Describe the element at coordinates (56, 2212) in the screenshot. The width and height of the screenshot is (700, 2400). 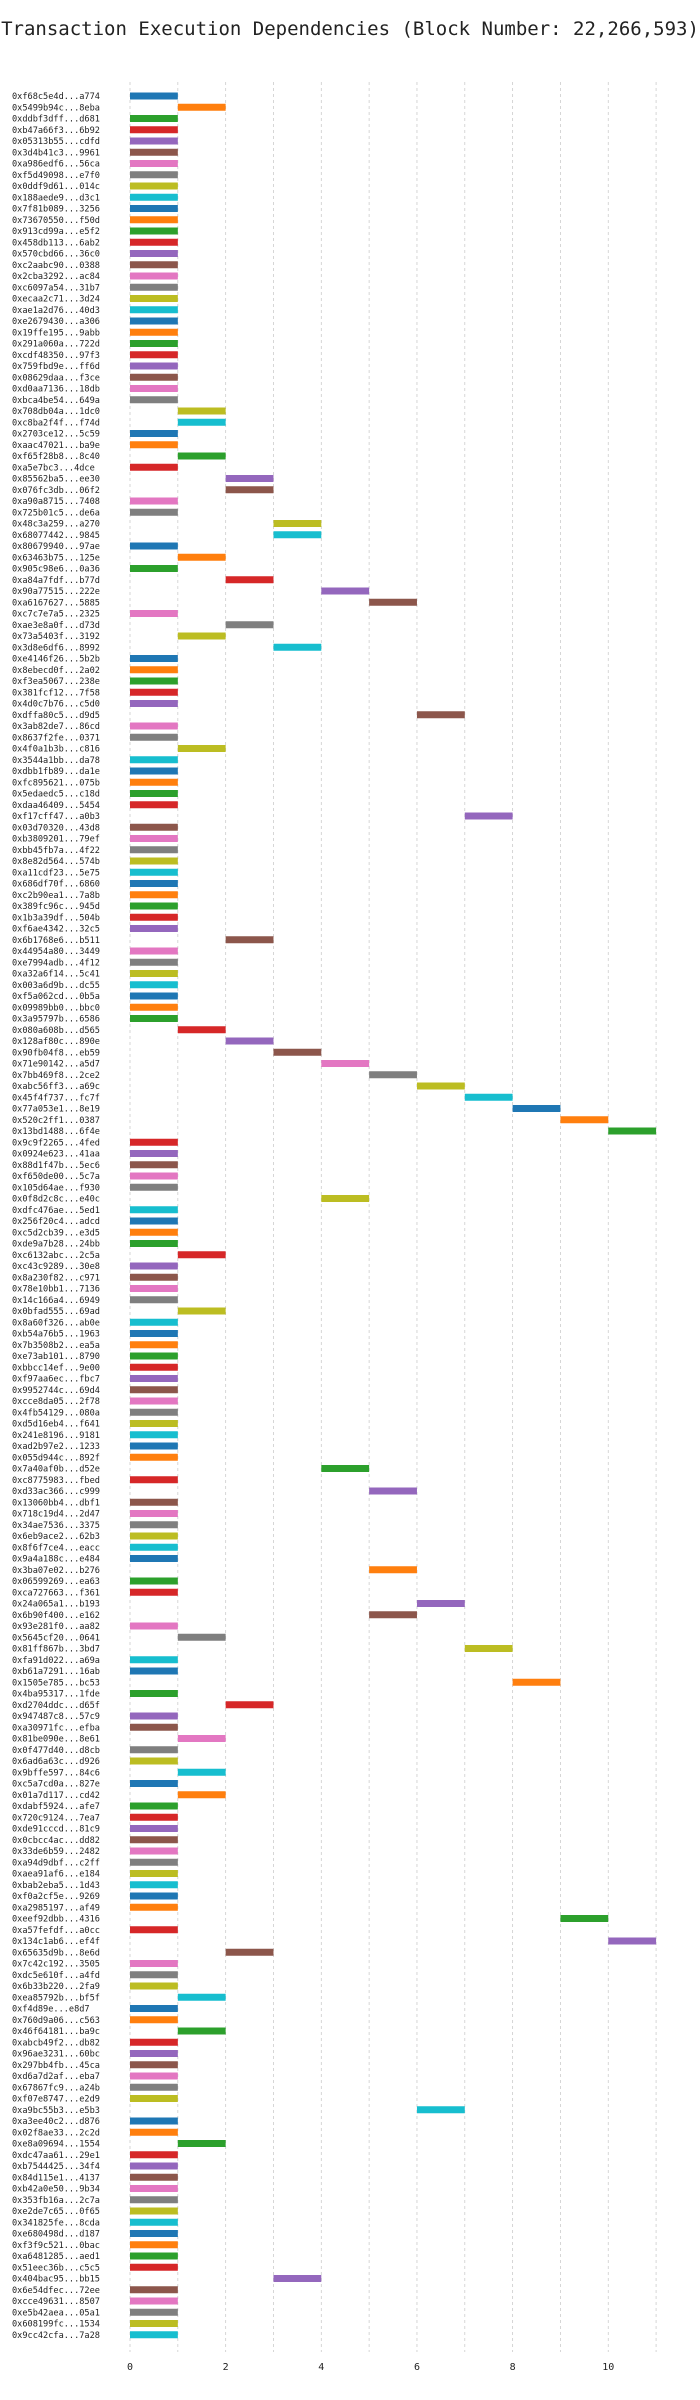
I see `y-tick-label: 0xe2de7c65...0f65` at that location.